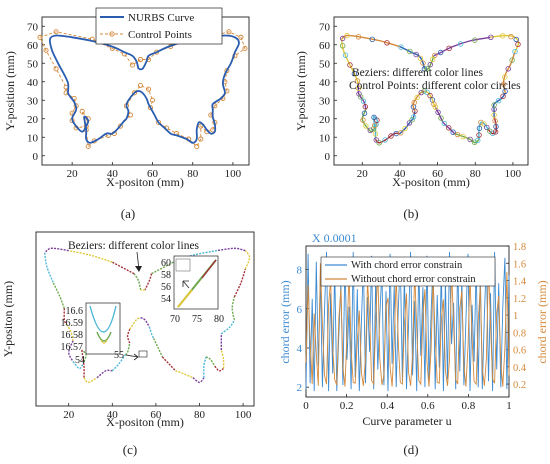 The height and width of the screenshot is (464, 550). What do you see at coordinates (103, 319) in the screenshot?
I see `inset-left-curve` at bounding box center [103, 319].